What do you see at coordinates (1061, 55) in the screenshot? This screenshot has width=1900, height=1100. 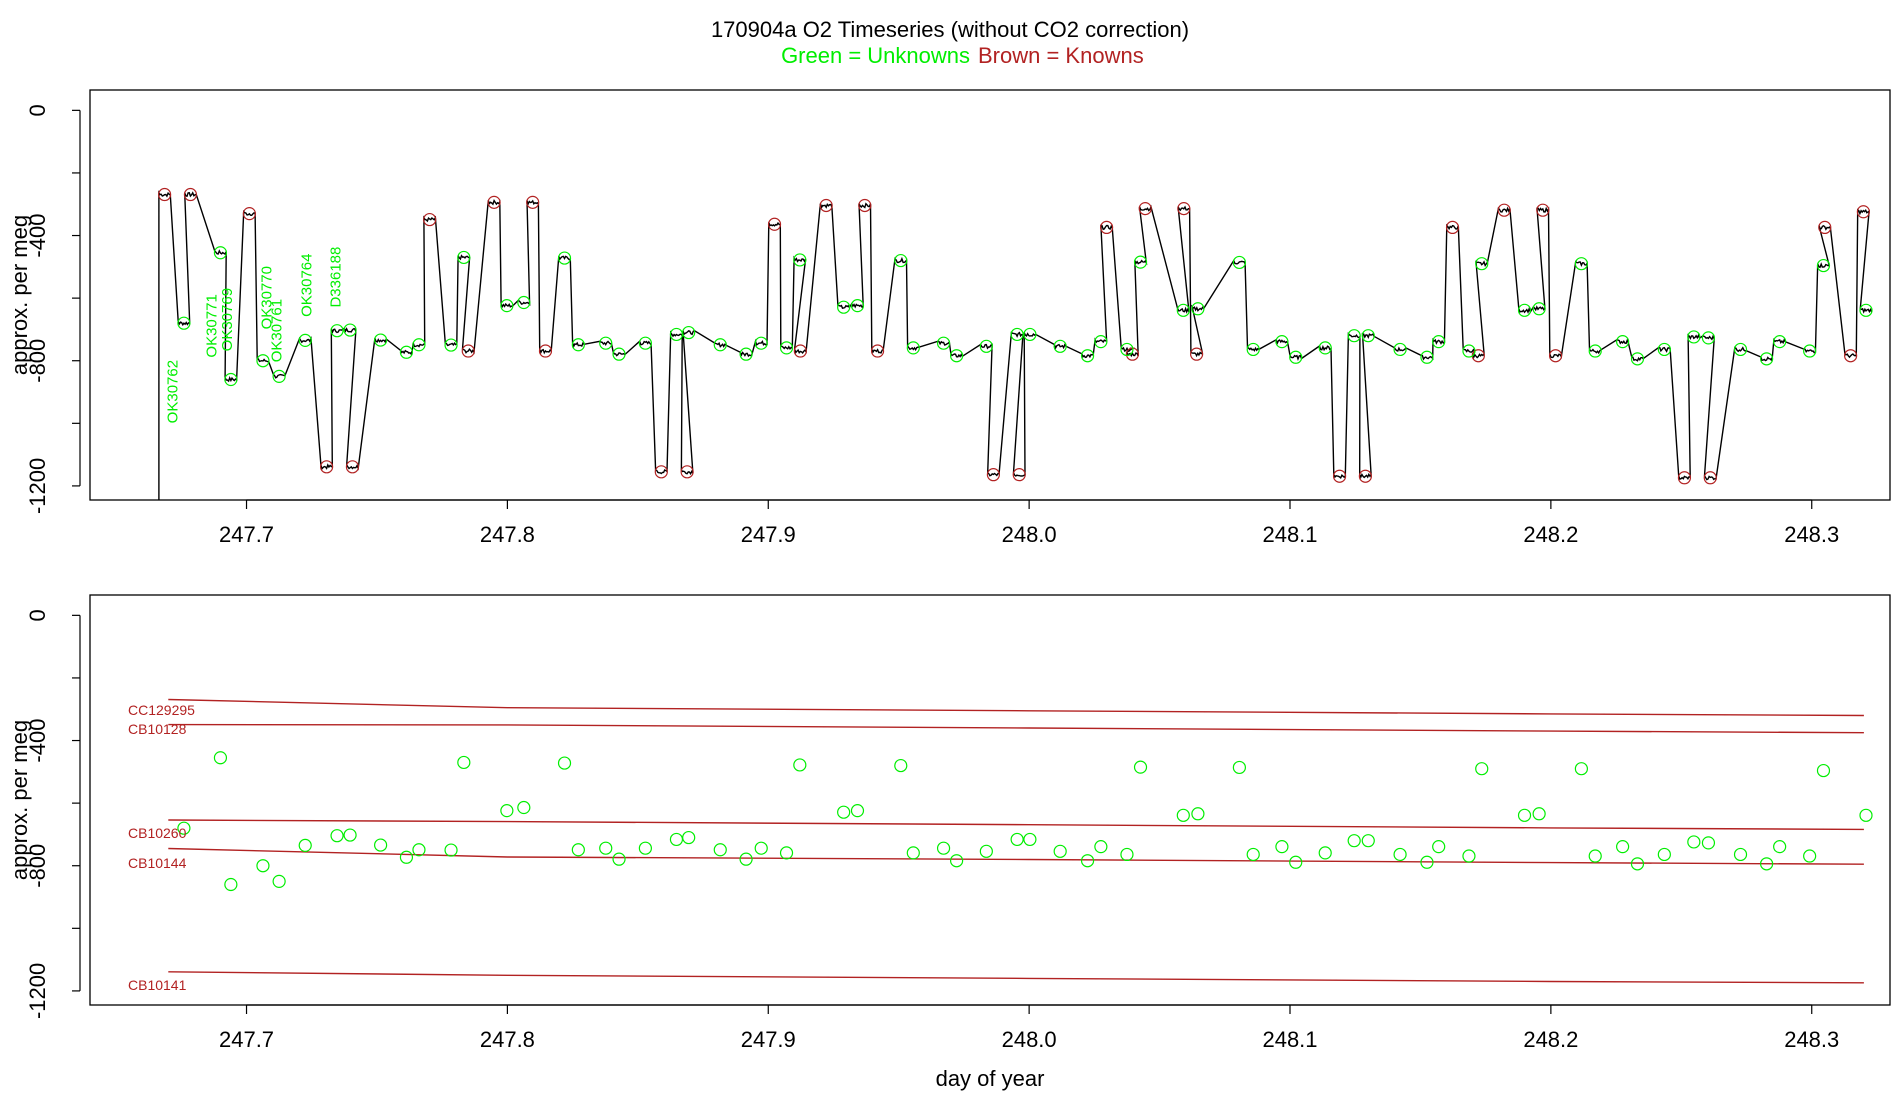 I see `legend-knowns: Brown = Knowns` at bounding box center [1061, 55].